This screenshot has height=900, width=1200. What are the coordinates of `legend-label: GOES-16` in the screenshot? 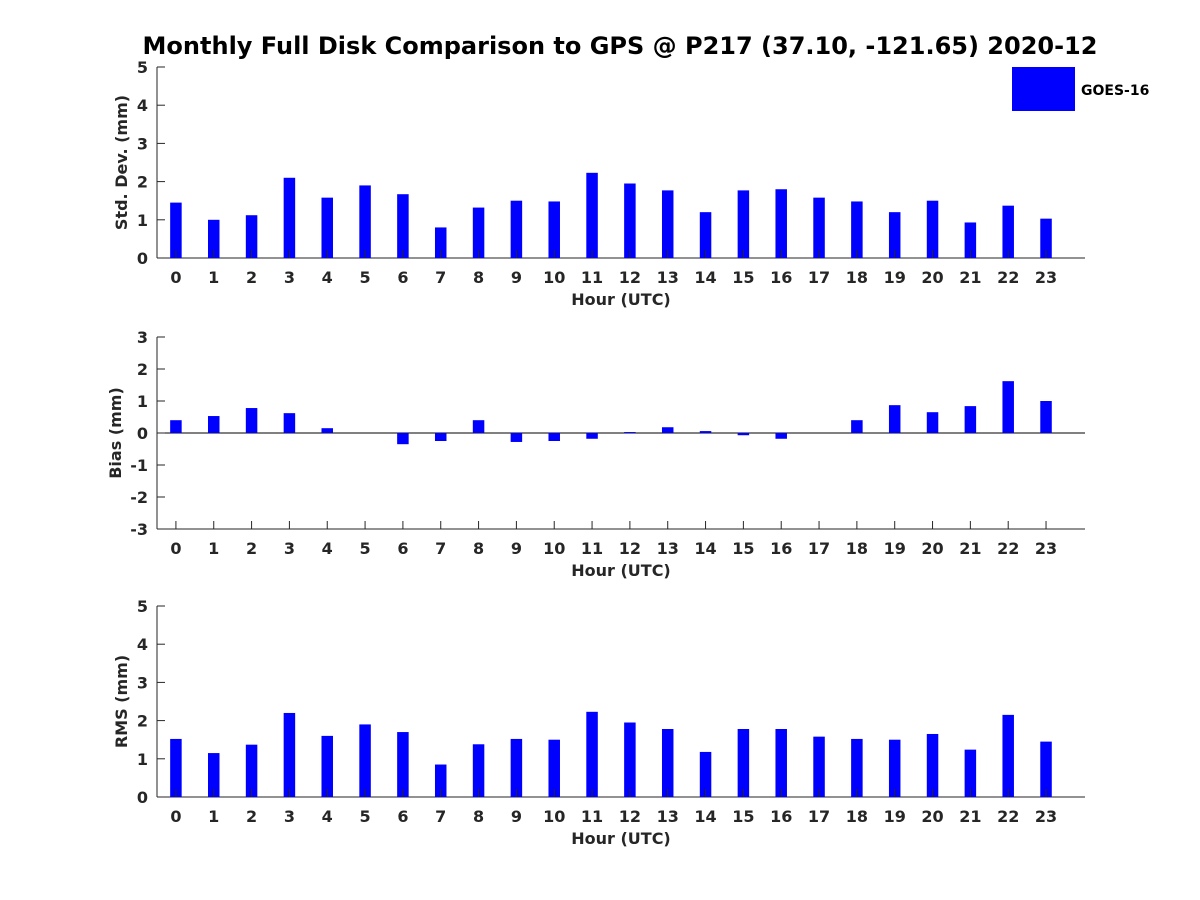 It's located at (1115, 91).